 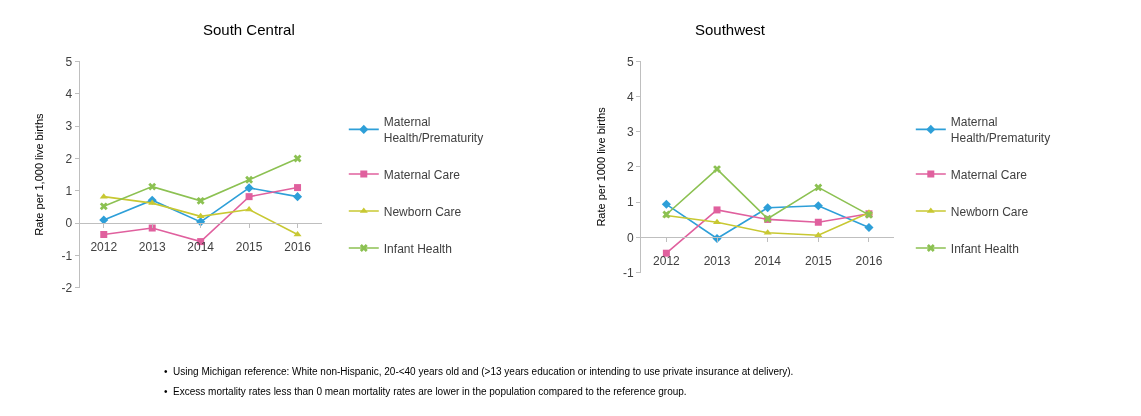 I want to click on chart-title: South Central, so click(x=249, y=29).